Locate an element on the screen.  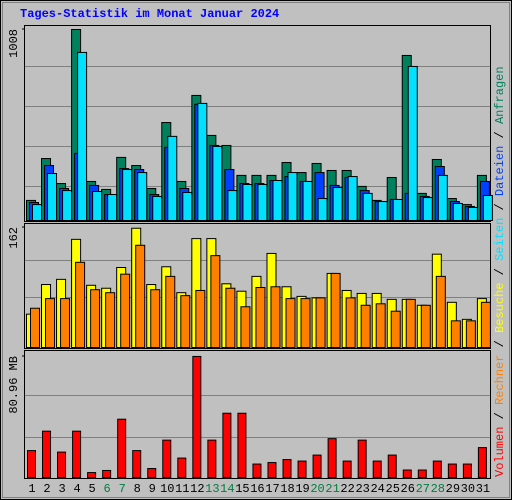
x-tick-label: 30 is located at coordinates (468, 489).